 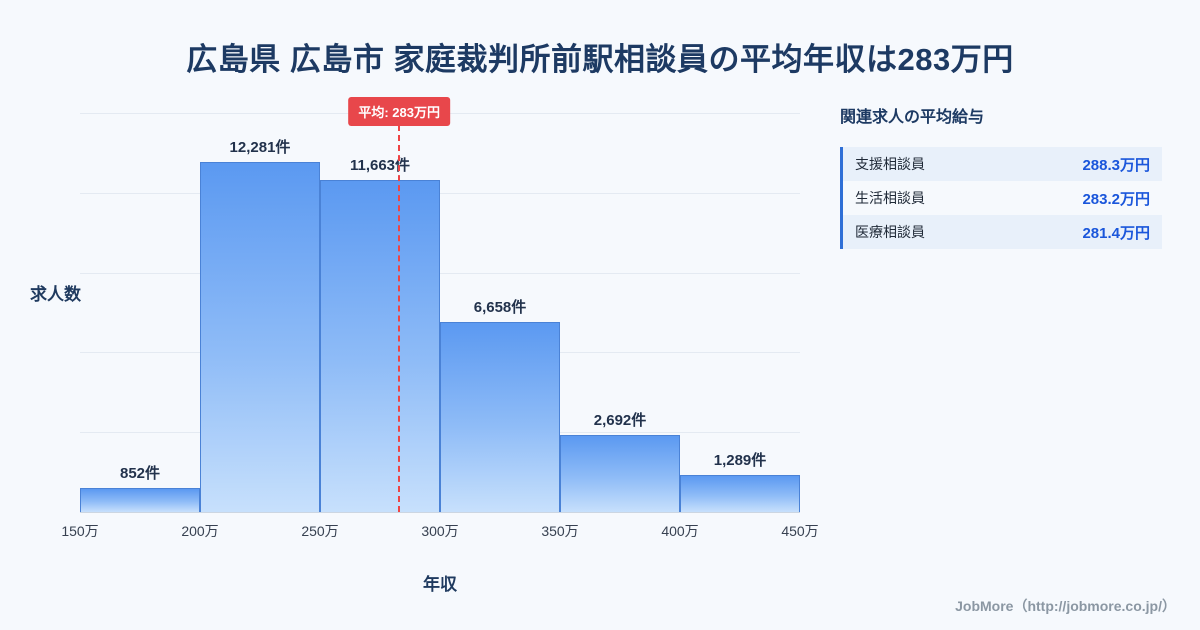 What do you see at coordinates (740, 482) in the screenshot?
I see `bar-400万-450万: 1,289件` at bounding box center [740, 482].